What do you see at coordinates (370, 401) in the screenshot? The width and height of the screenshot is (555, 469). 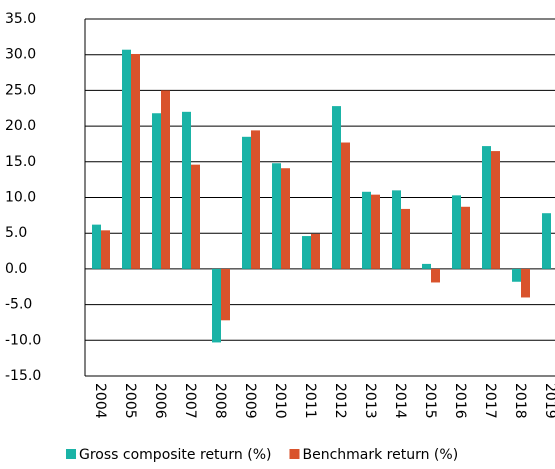 I see `x-tick-label: 2013` at bounding box center [370, 401].